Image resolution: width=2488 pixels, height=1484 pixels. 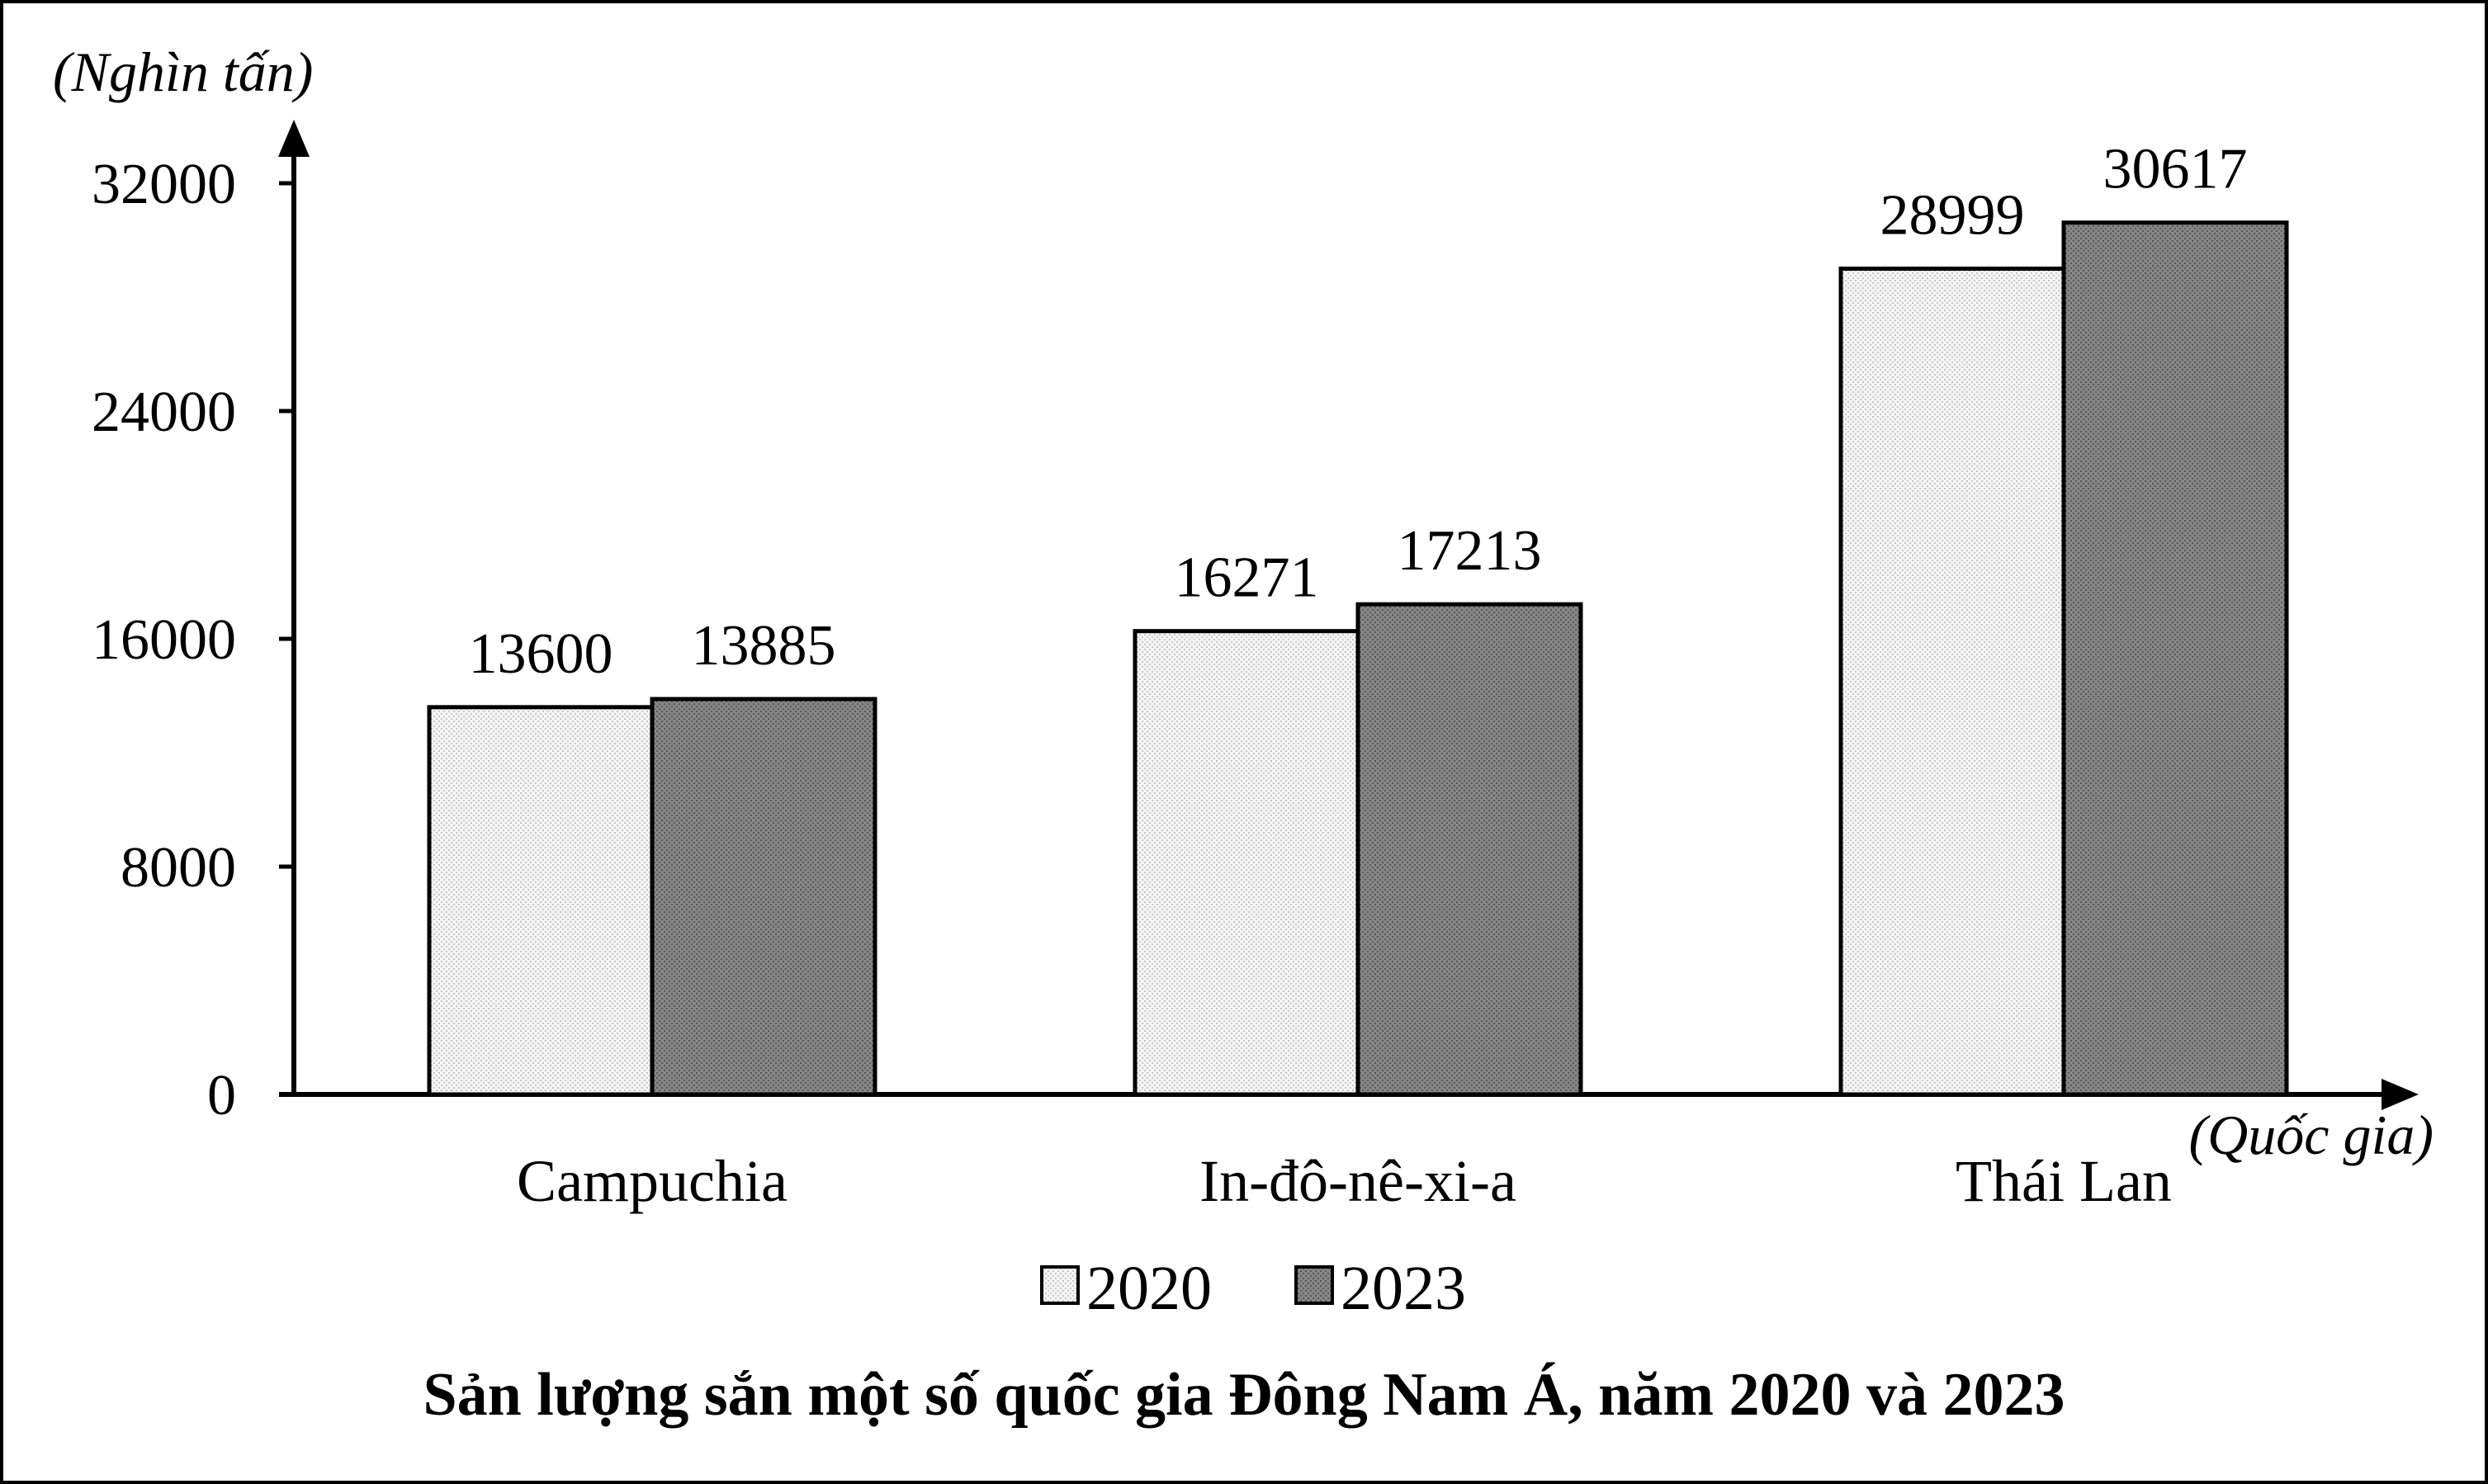 I want to click on data-label: 16271, so click(x=1247, y=578).